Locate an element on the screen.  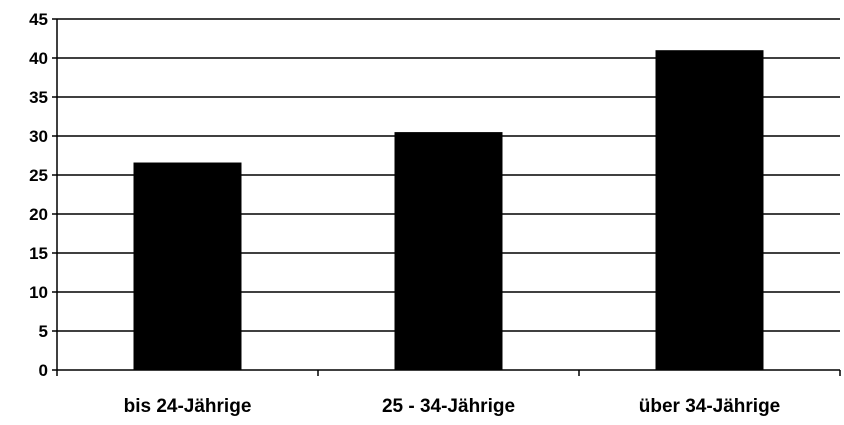
y-tick-label: 35 is located at coordinates (38, 97).